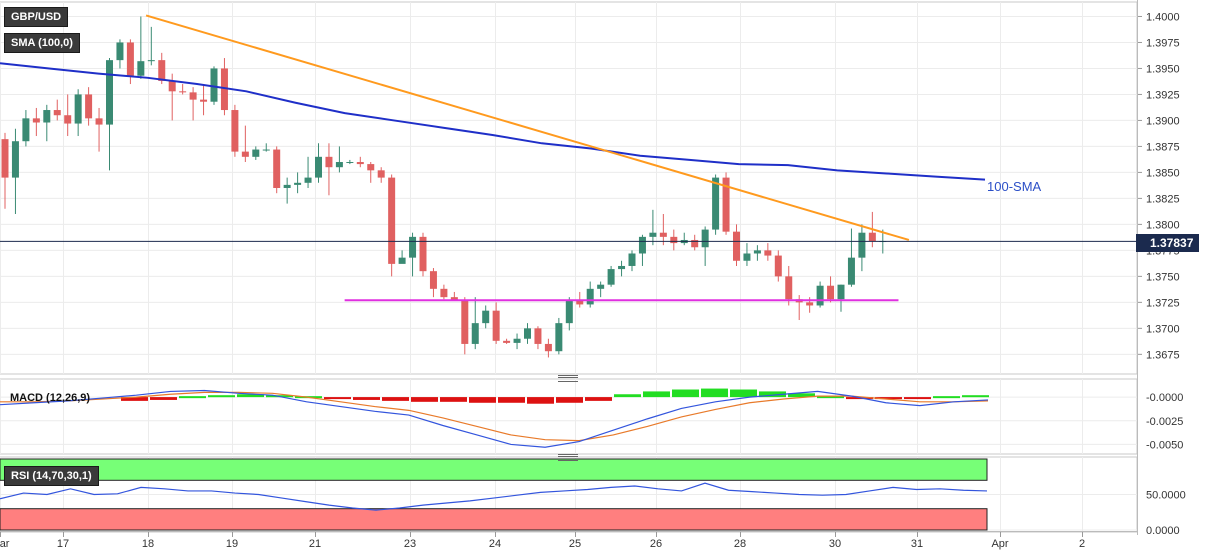  I want to click on macd-indicator-label: MACD (12,26,9), so click(50, 398).